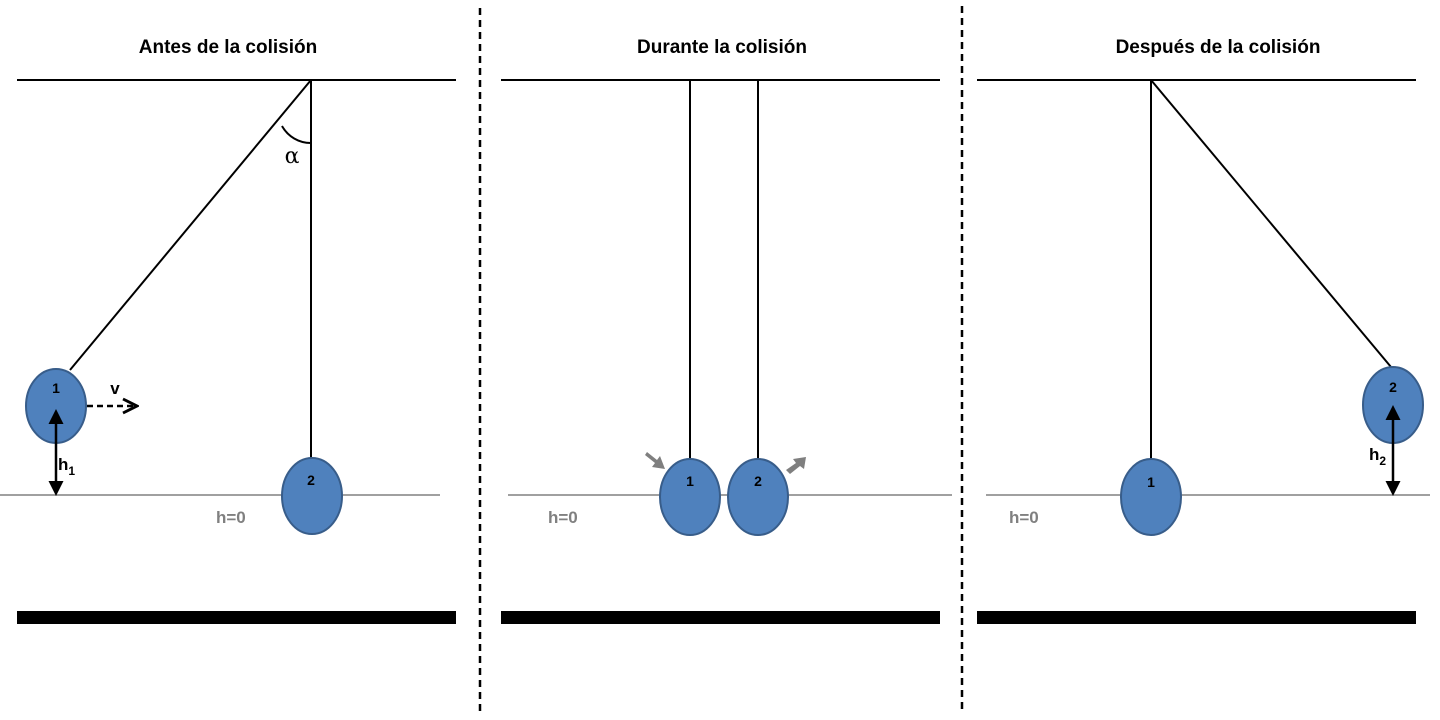 The height and width of the screenshot is (720, 1440). Describe the element at coordinates (655, 460) in the screenshot. I see `impact-arrow-incoming-icon` at that location.